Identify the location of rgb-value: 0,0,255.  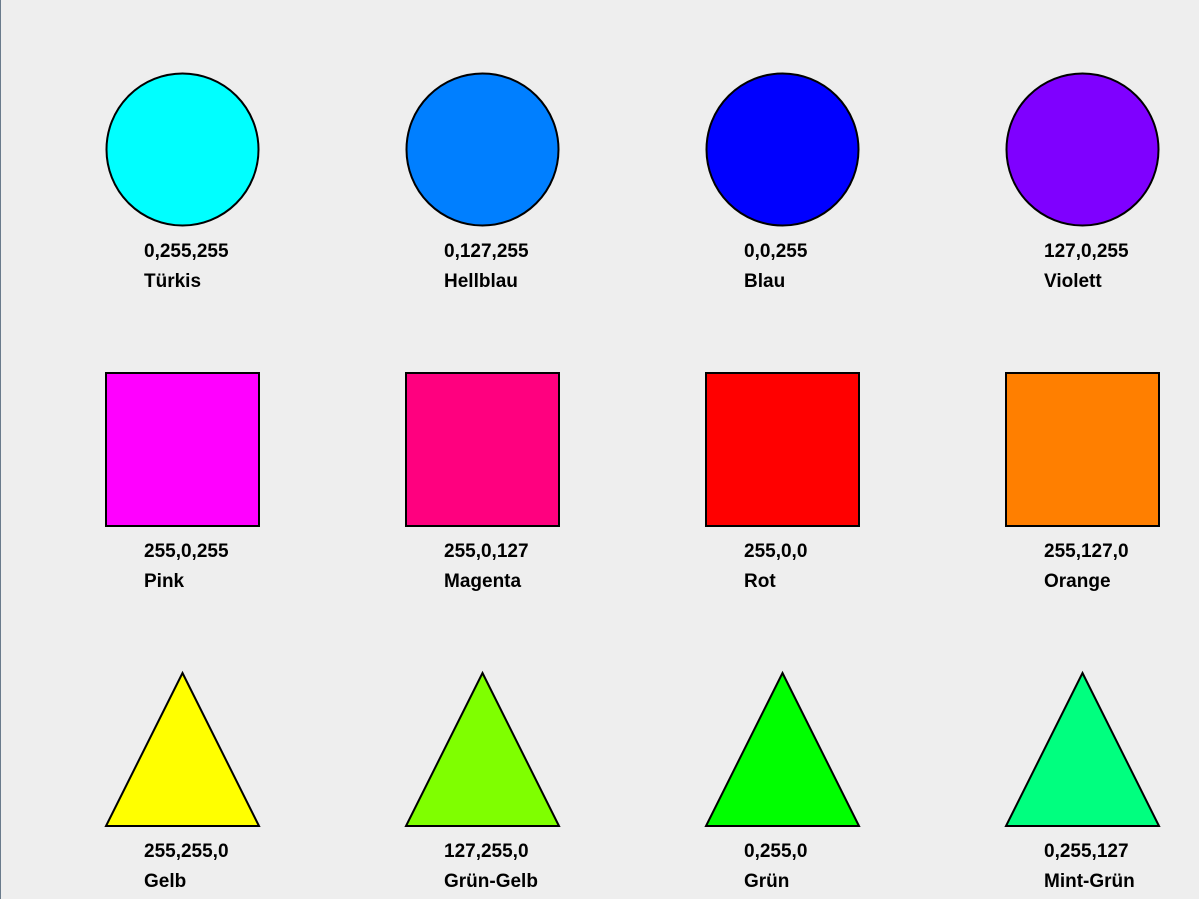
(776, 251).